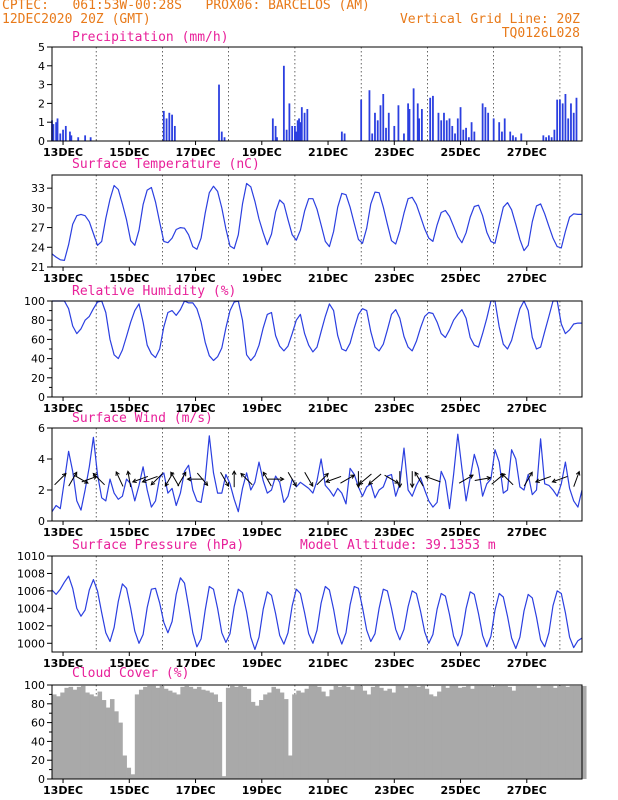 The width and height of the screenshot is (618, 800). Describe the element at coordinates (38, 320) in the screenshot. I see `y-tick-label: 80` at that location.